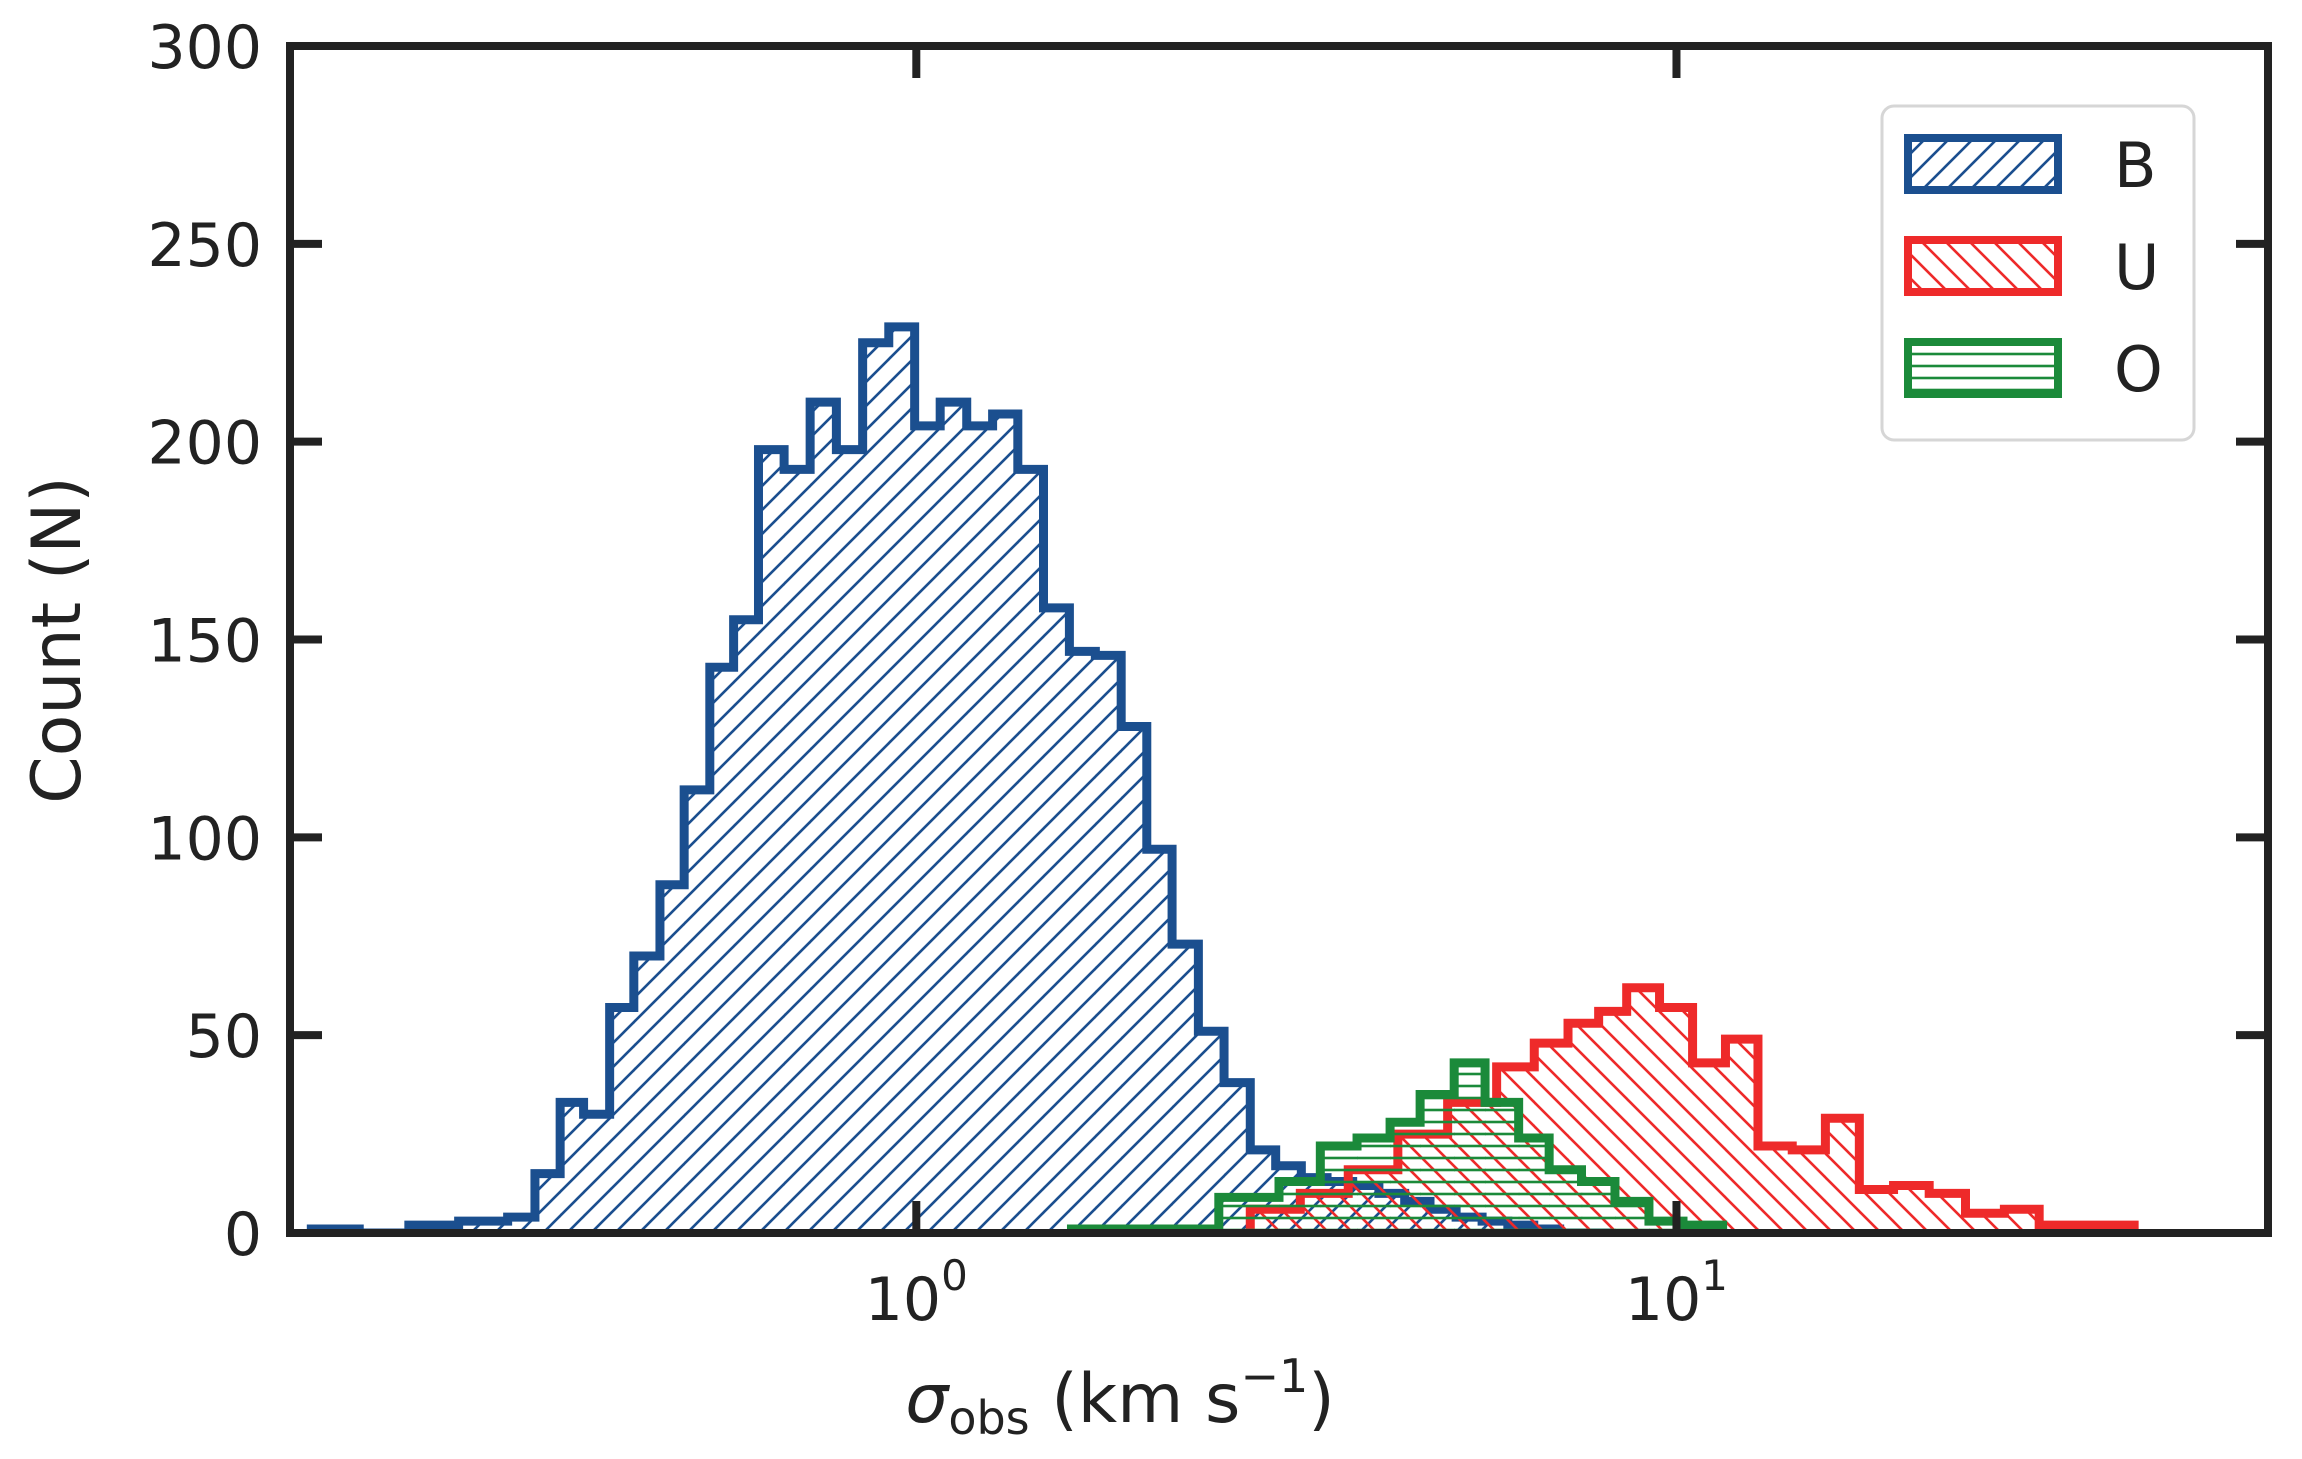 This screenshot has height=1459, width=2302. What do you see at coordinates (2138, 369) in the screenshot?
I see `legend-label-o: O` at bounding box center [2138, 369].